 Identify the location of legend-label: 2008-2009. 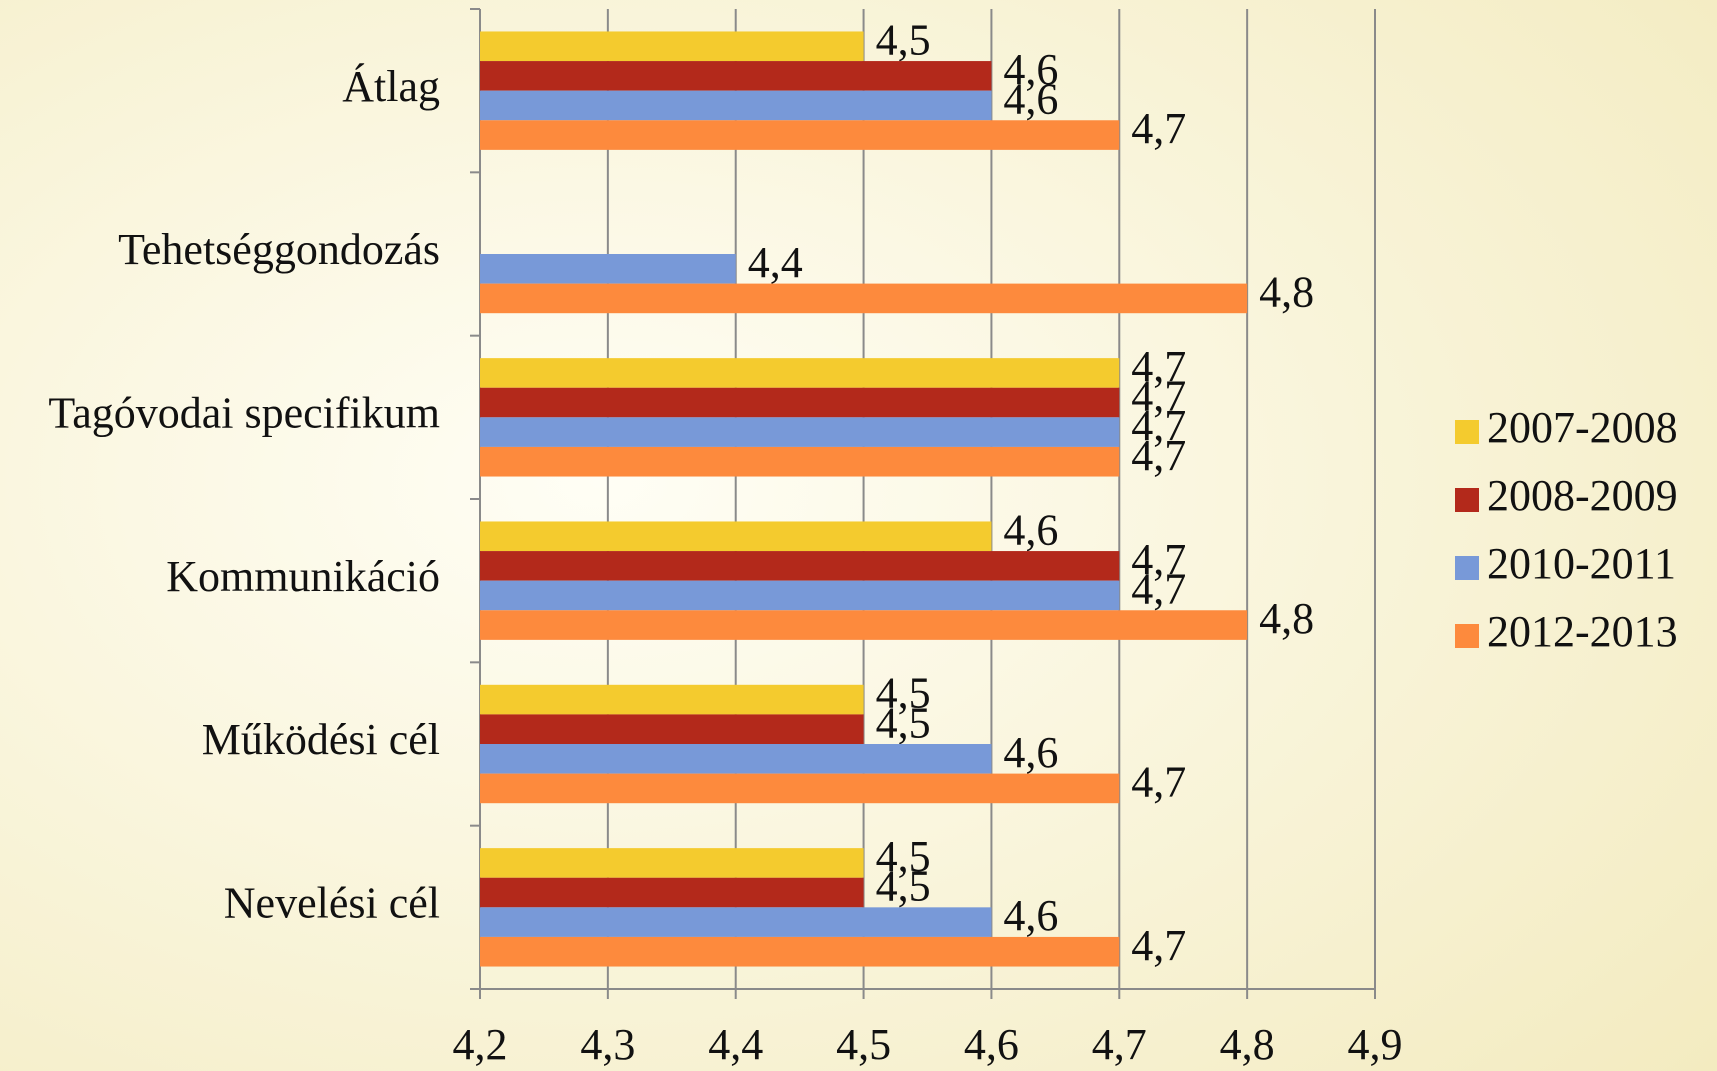
(1582, 495).